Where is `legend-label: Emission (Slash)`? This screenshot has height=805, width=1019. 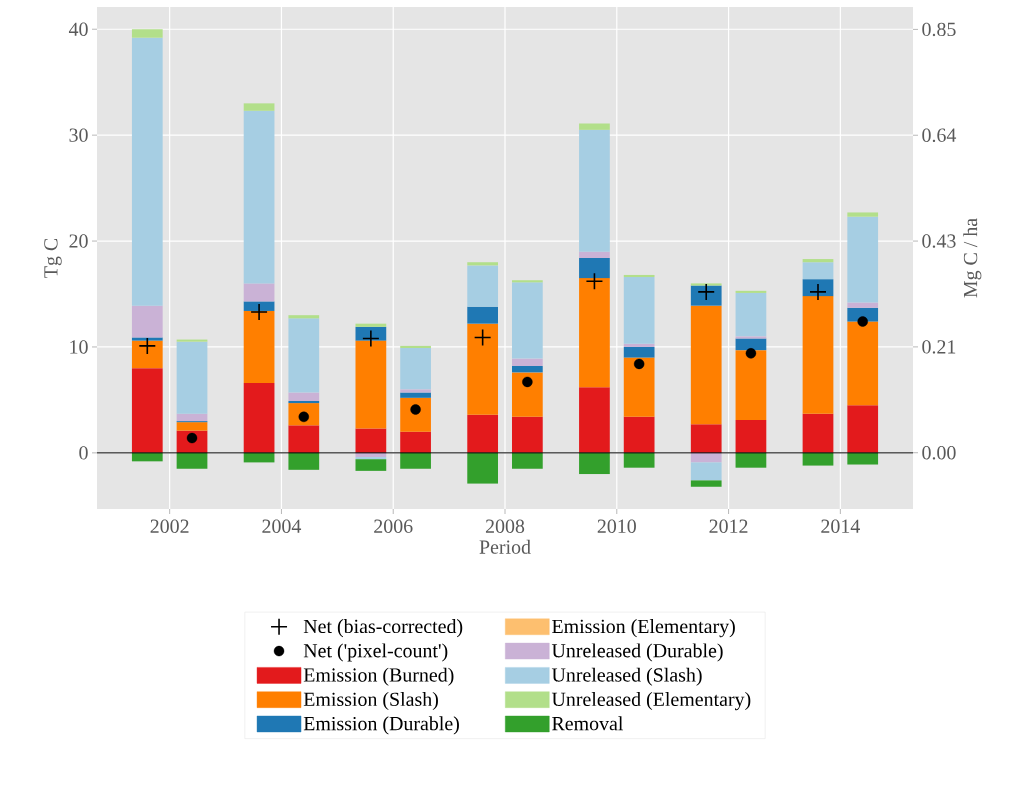 legend-label: Emission (Slash) is located at coordinates (370, 701).